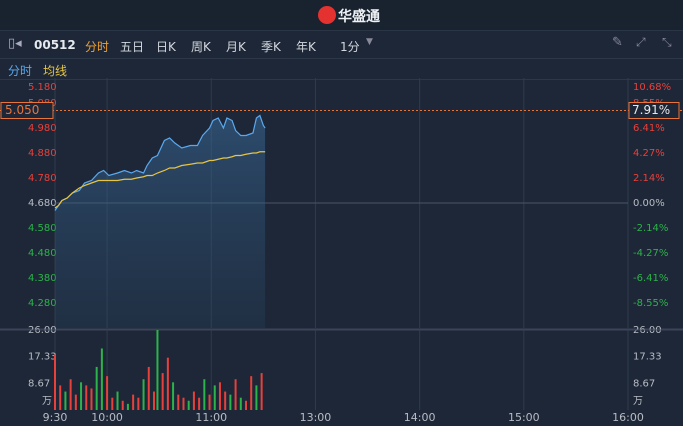 The height and width of the screenshot is (426, 683). I want to click on last-change-box, so click(654, 110).